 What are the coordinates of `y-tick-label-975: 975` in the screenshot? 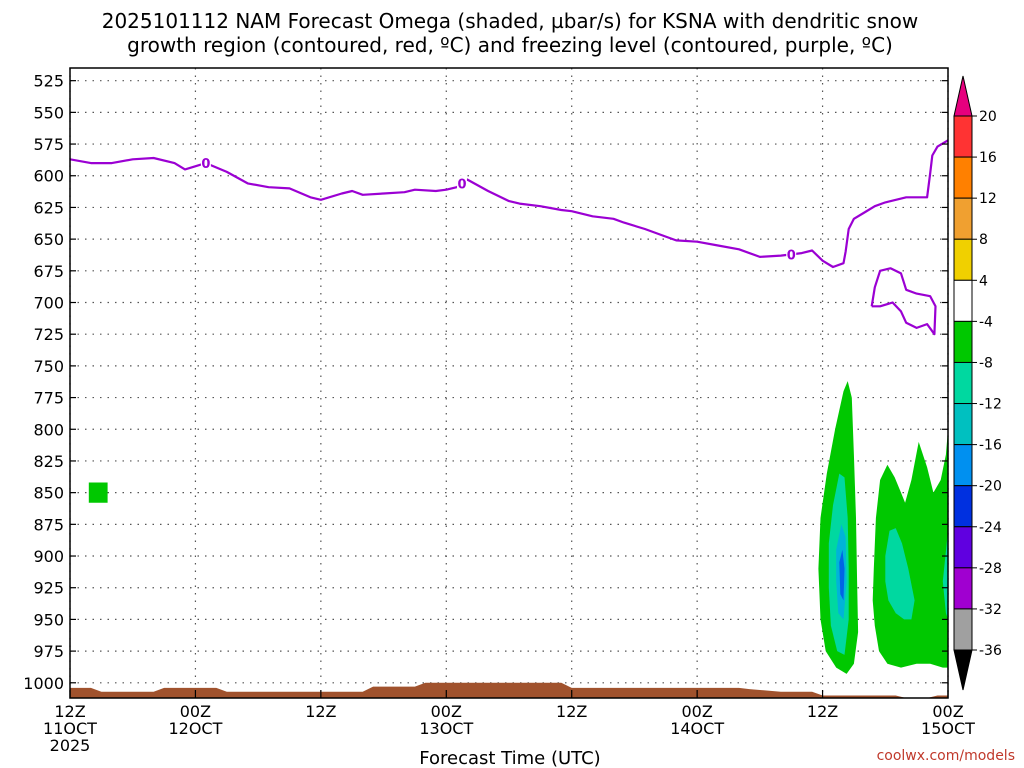 It's located at (48, 651).